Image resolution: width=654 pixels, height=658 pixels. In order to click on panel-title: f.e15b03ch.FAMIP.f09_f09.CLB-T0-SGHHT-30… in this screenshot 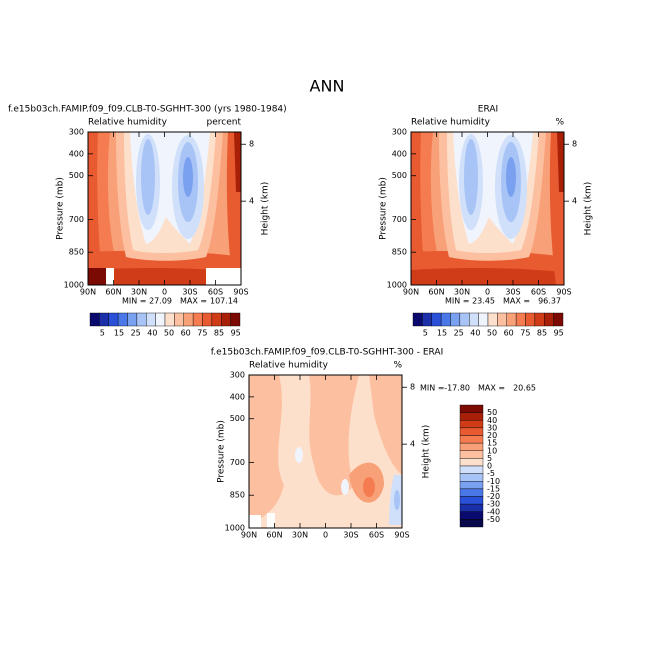, I will do `click(147, 110)`.